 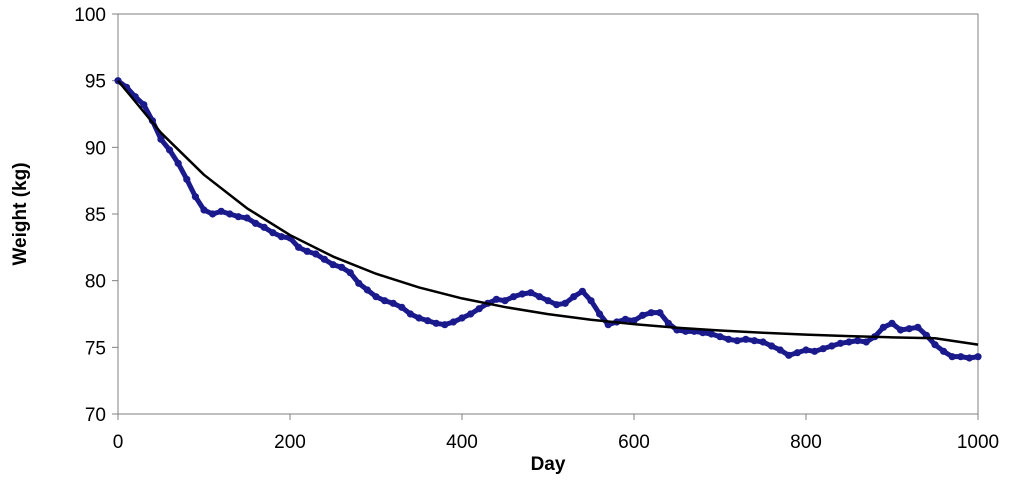 I want to click on y-tick-label: 100, so click(x=90, y=15).